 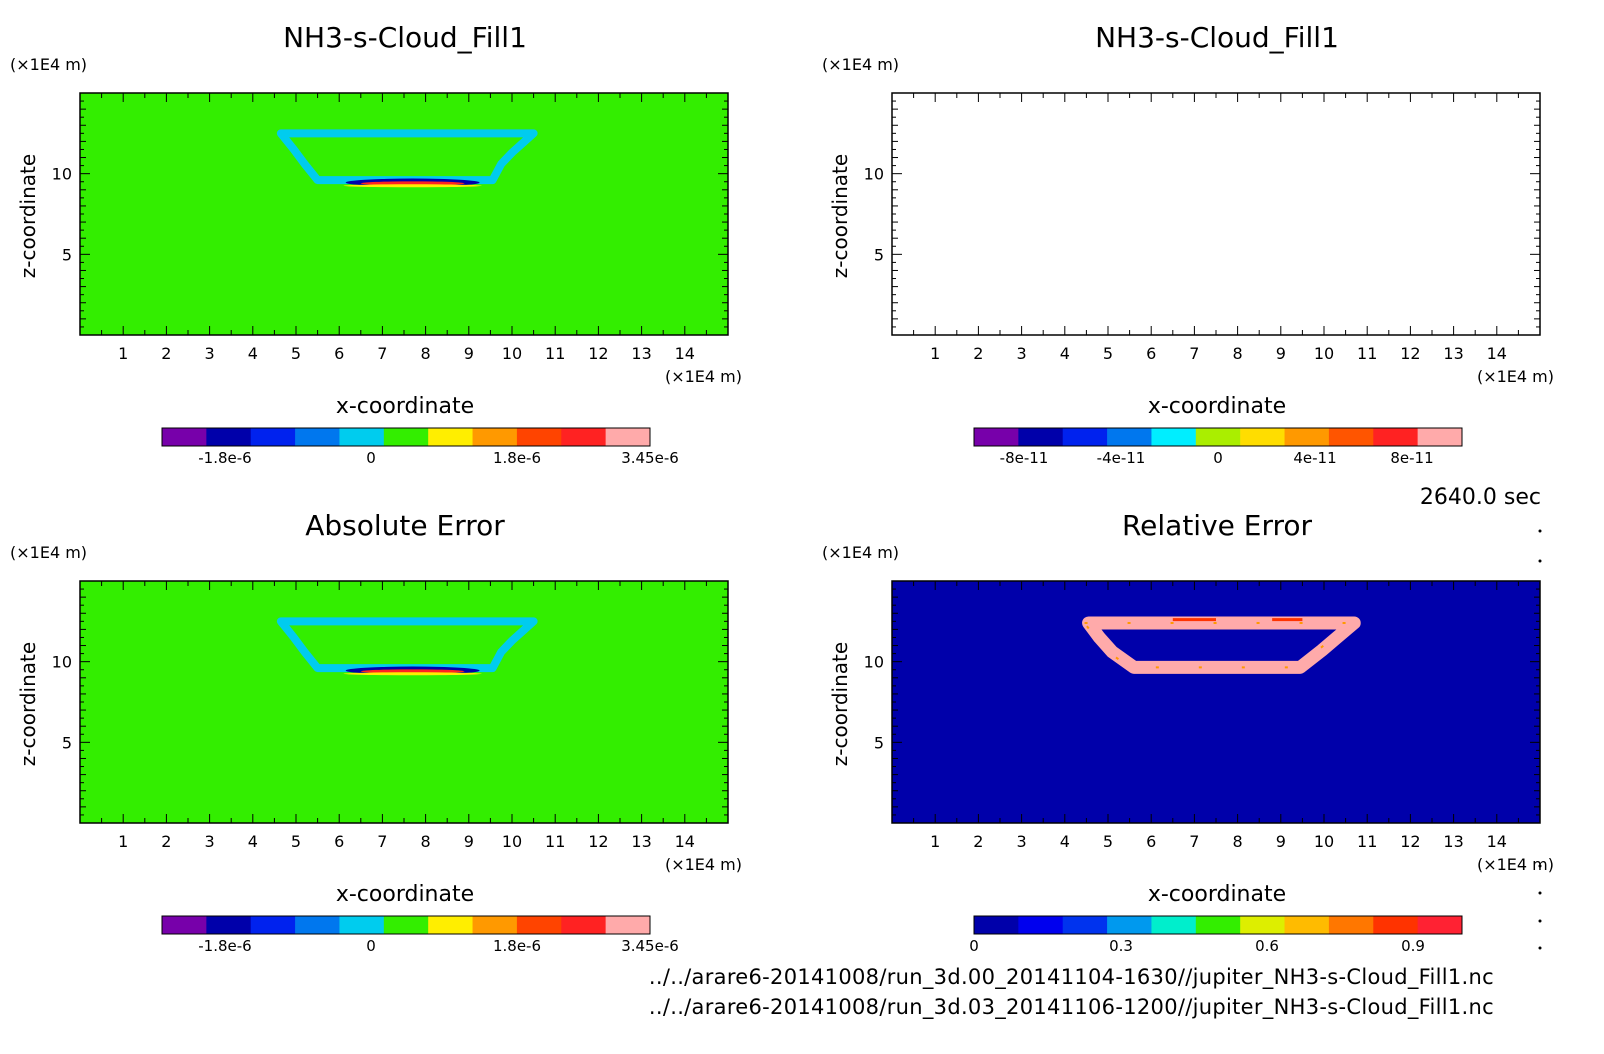 I want to click on colorbar-tick-label: -8e-11, so click(x=1024, y=458).